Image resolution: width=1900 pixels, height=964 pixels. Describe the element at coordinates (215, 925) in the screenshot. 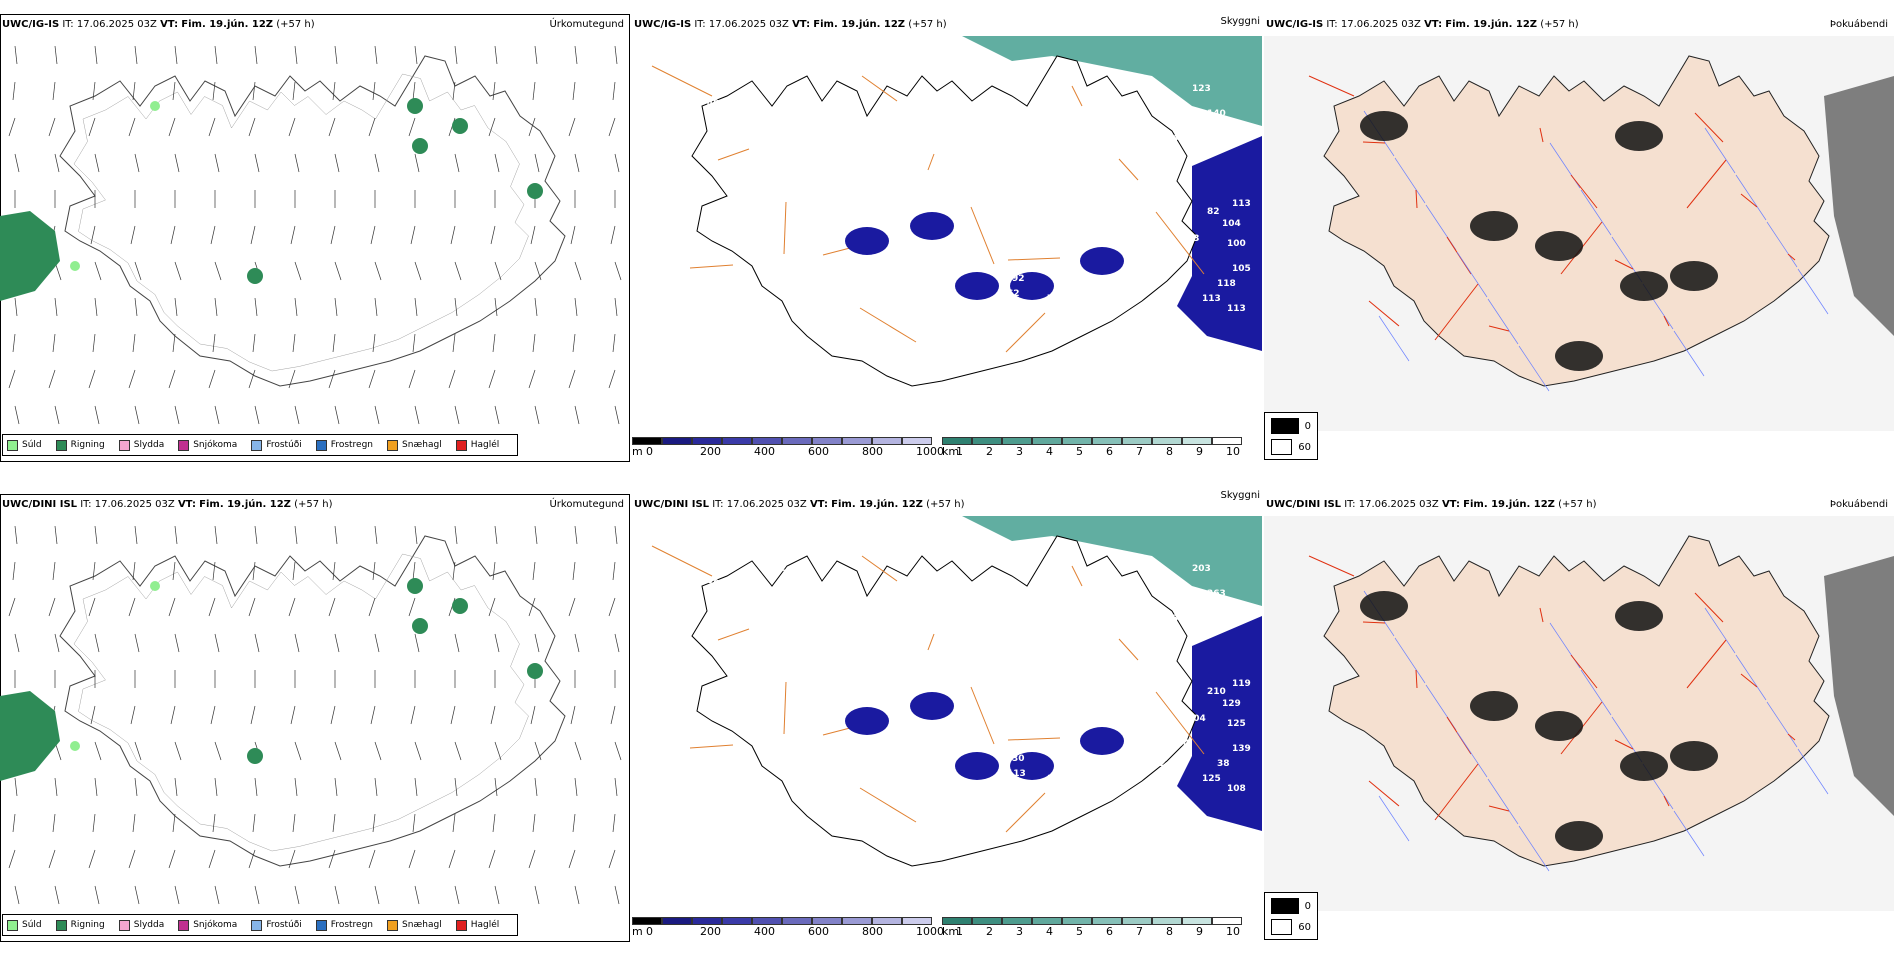

I see `legend-label: Snjókoma` at that location.